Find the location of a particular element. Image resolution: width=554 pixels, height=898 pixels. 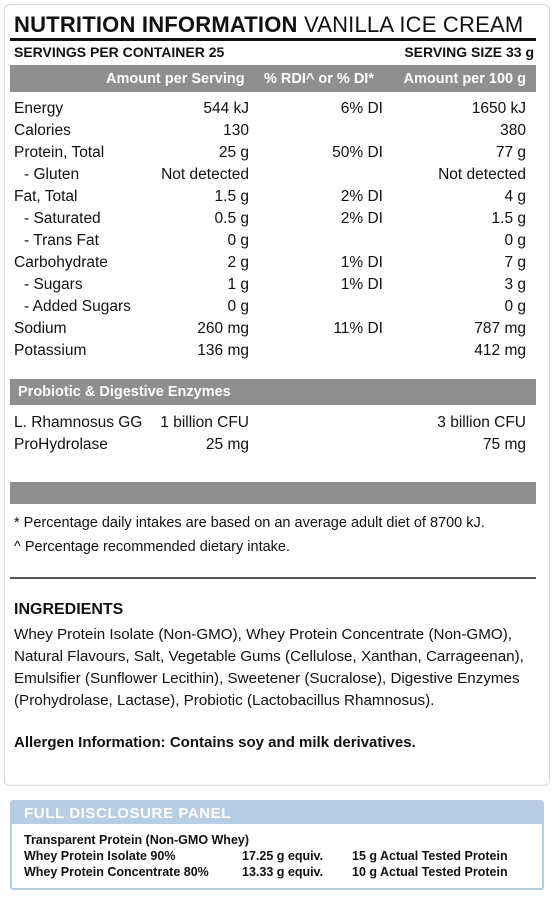

nutrient-name: Fat, Total is located at coordinates (46, 196).